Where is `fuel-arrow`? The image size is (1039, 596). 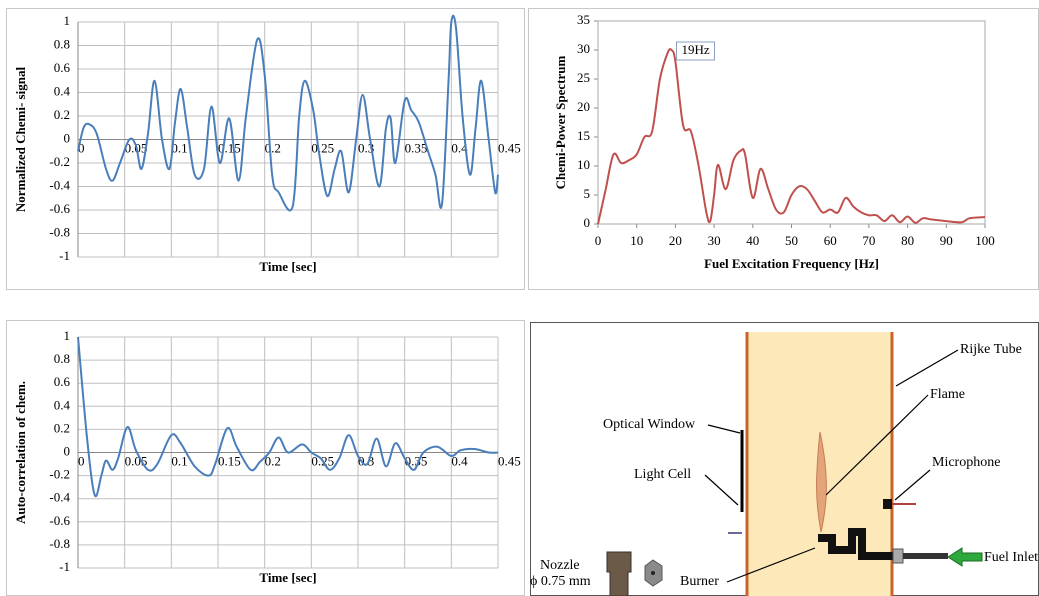
fuel-arrow is located at coordinates (965, 557).